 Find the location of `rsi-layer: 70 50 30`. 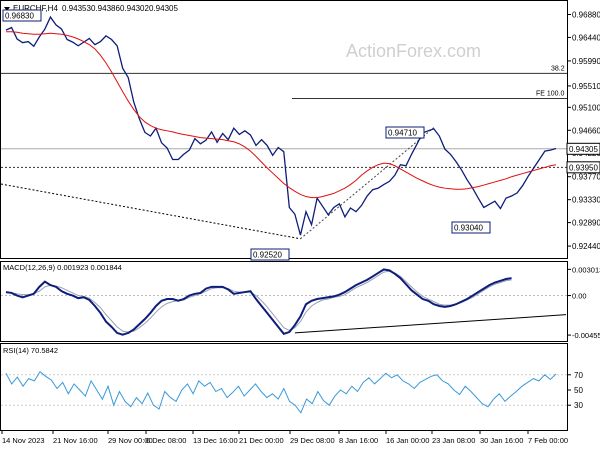

rsi-layer: 70 50 30 is located at coordinates (292, 392).